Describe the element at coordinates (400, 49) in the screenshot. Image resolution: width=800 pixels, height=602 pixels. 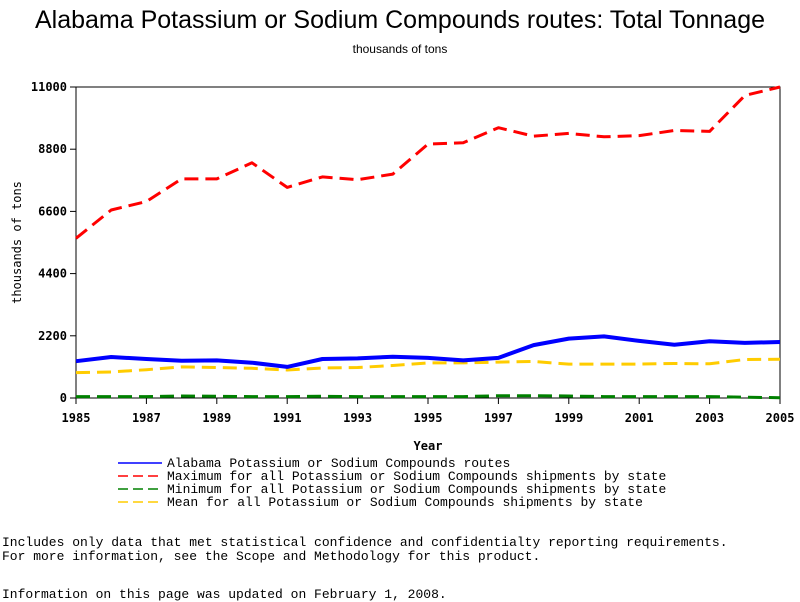
I see `chart-subtitle: thousands of tons` at that location.